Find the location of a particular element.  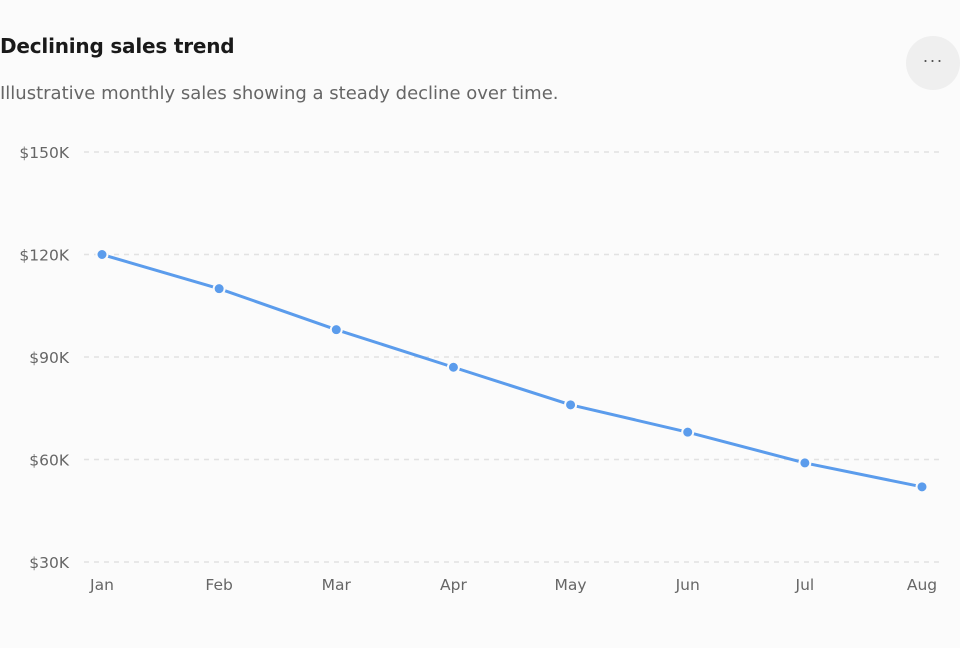

x-tick-label: Feb is located at coordinates (218, 585).